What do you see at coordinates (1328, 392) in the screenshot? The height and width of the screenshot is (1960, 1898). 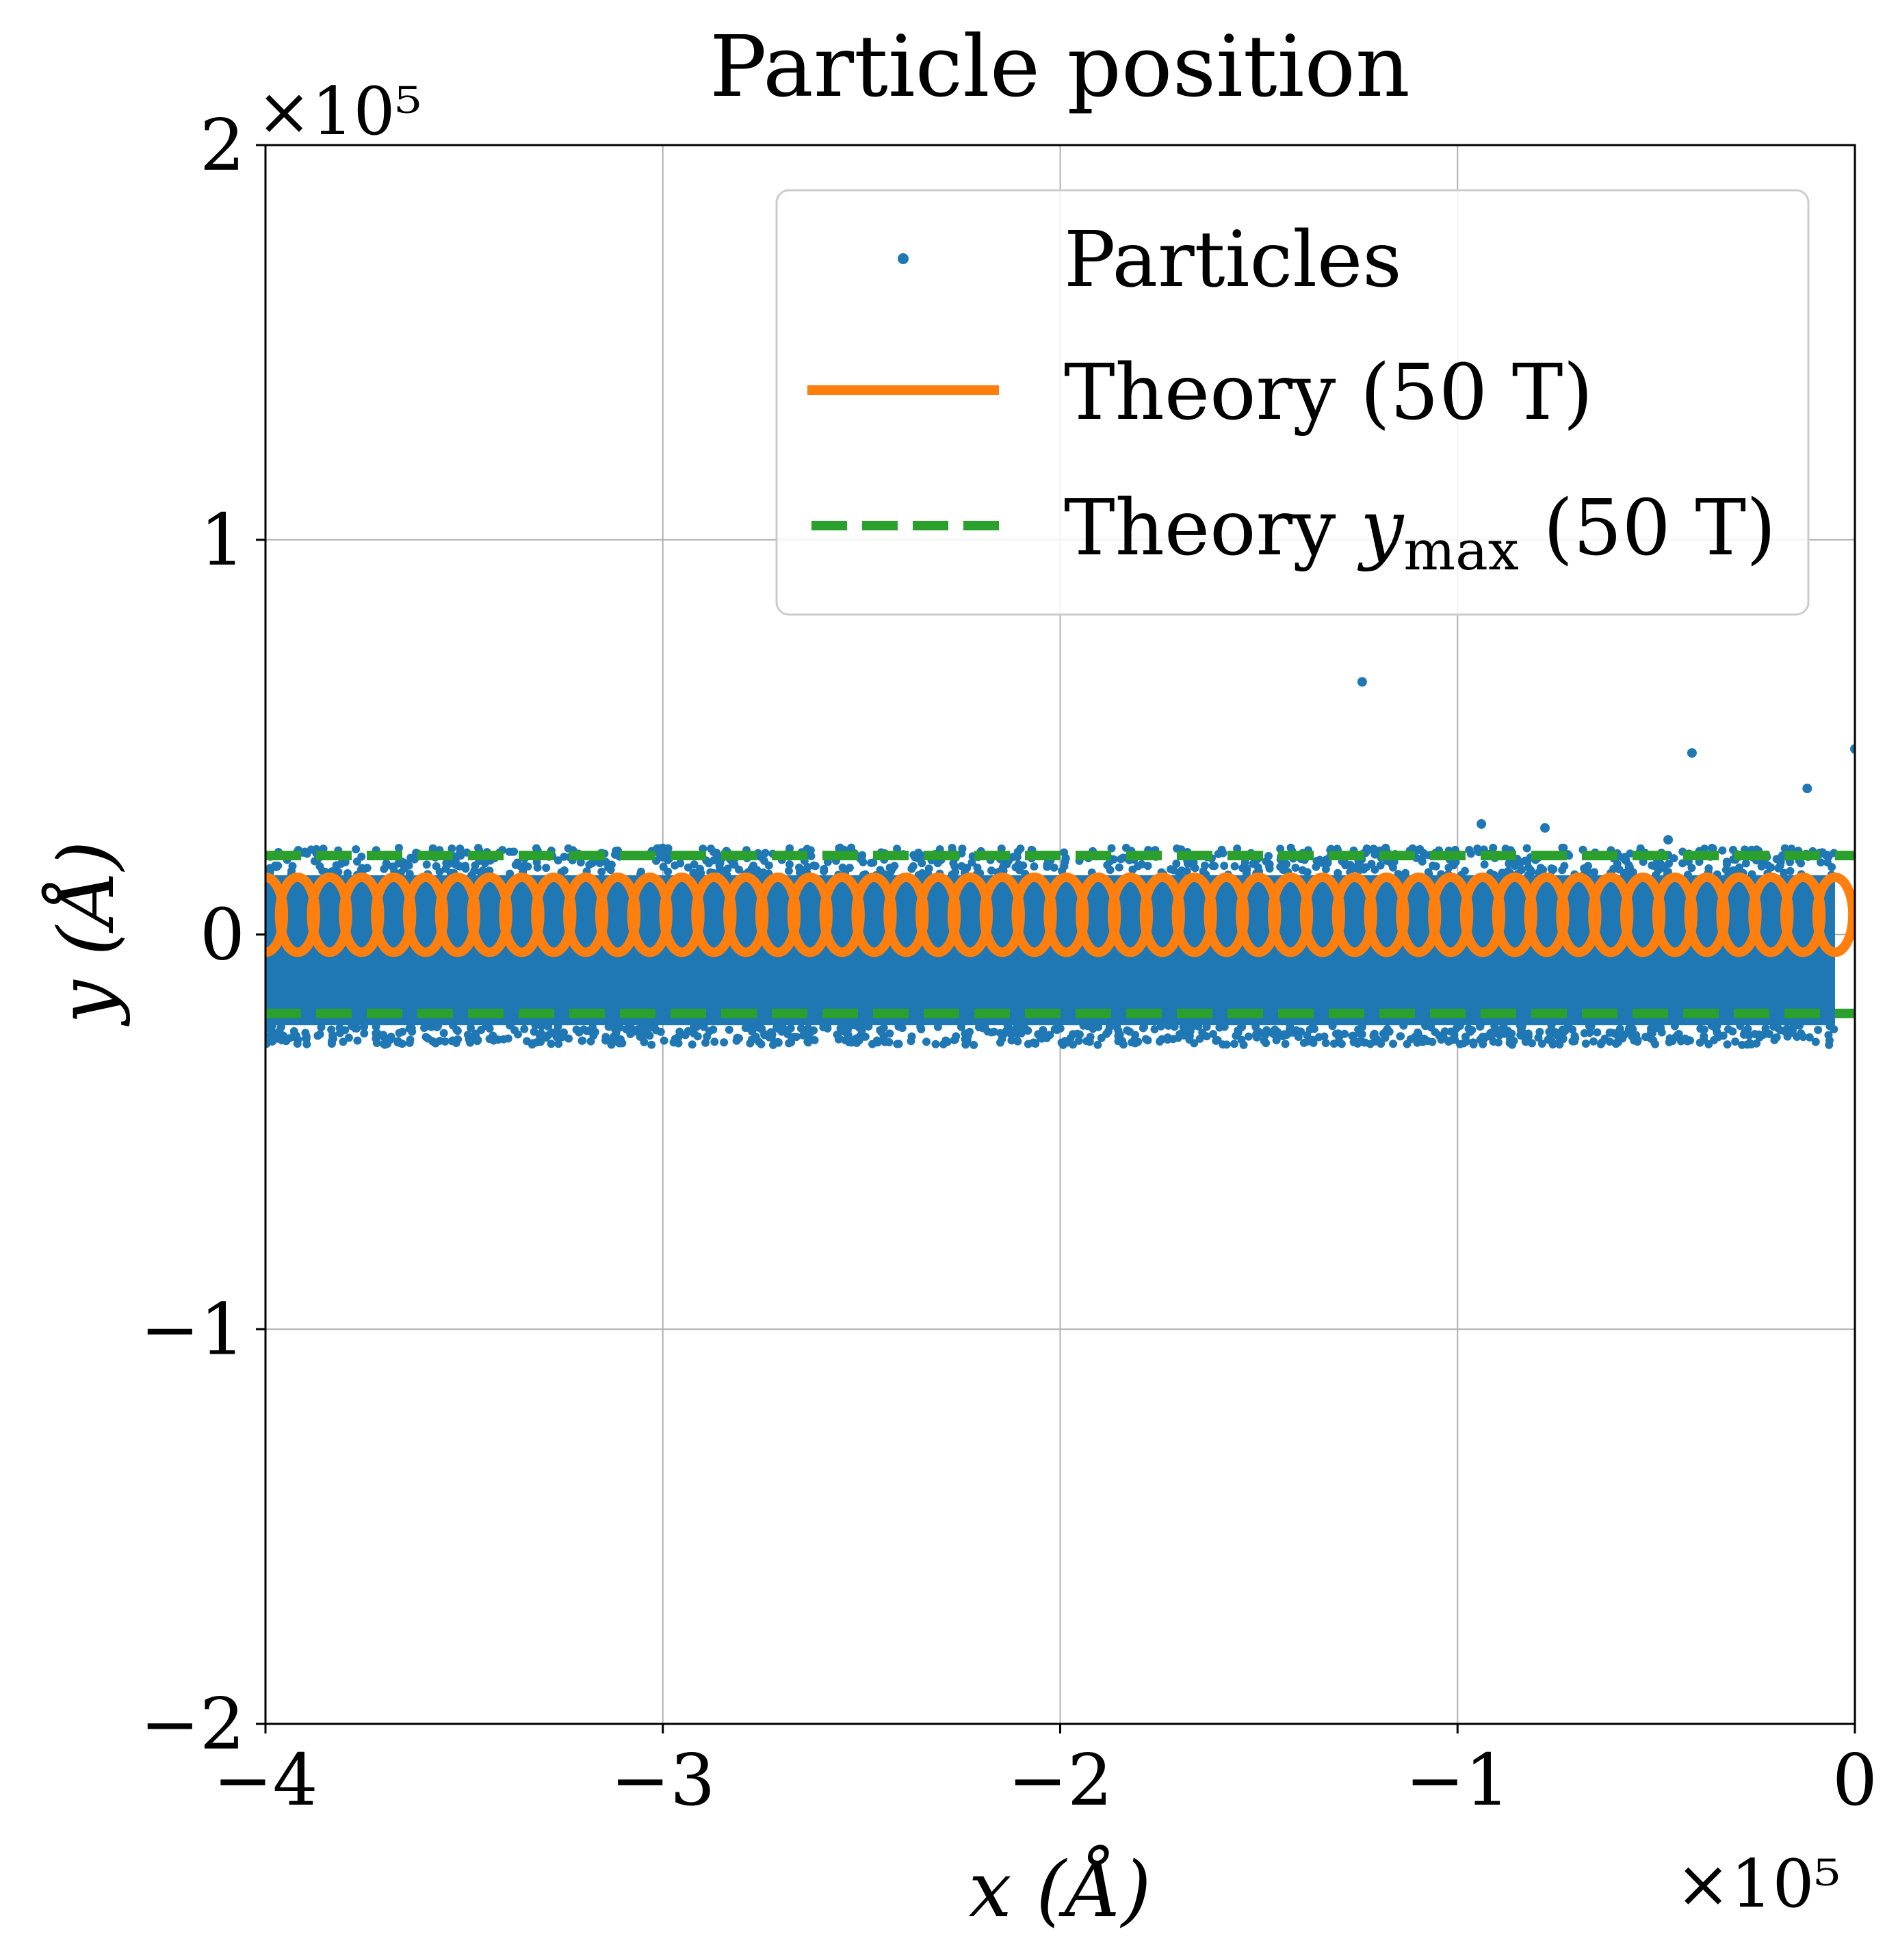 I see `legend-label-theory: Theory (50 T)` at bounding box center [1328, 392].